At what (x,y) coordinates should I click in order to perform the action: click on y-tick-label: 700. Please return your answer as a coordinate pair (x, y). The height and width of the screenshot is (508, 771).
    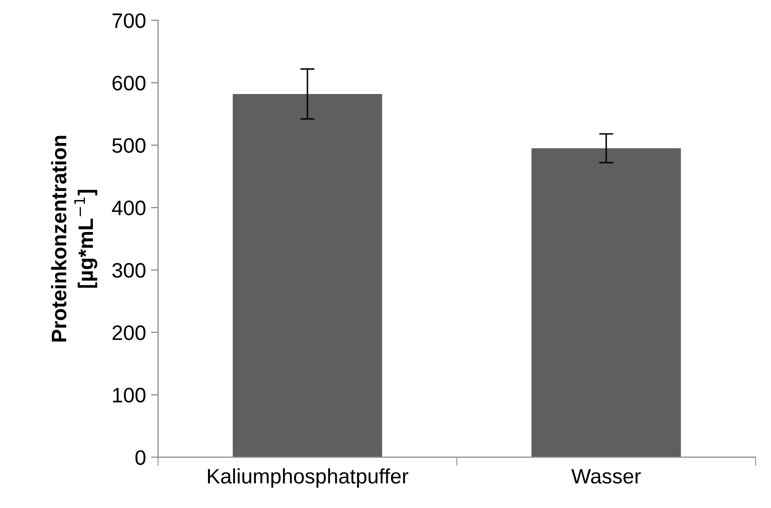
    Looking at the image, I should click on (129, 20).